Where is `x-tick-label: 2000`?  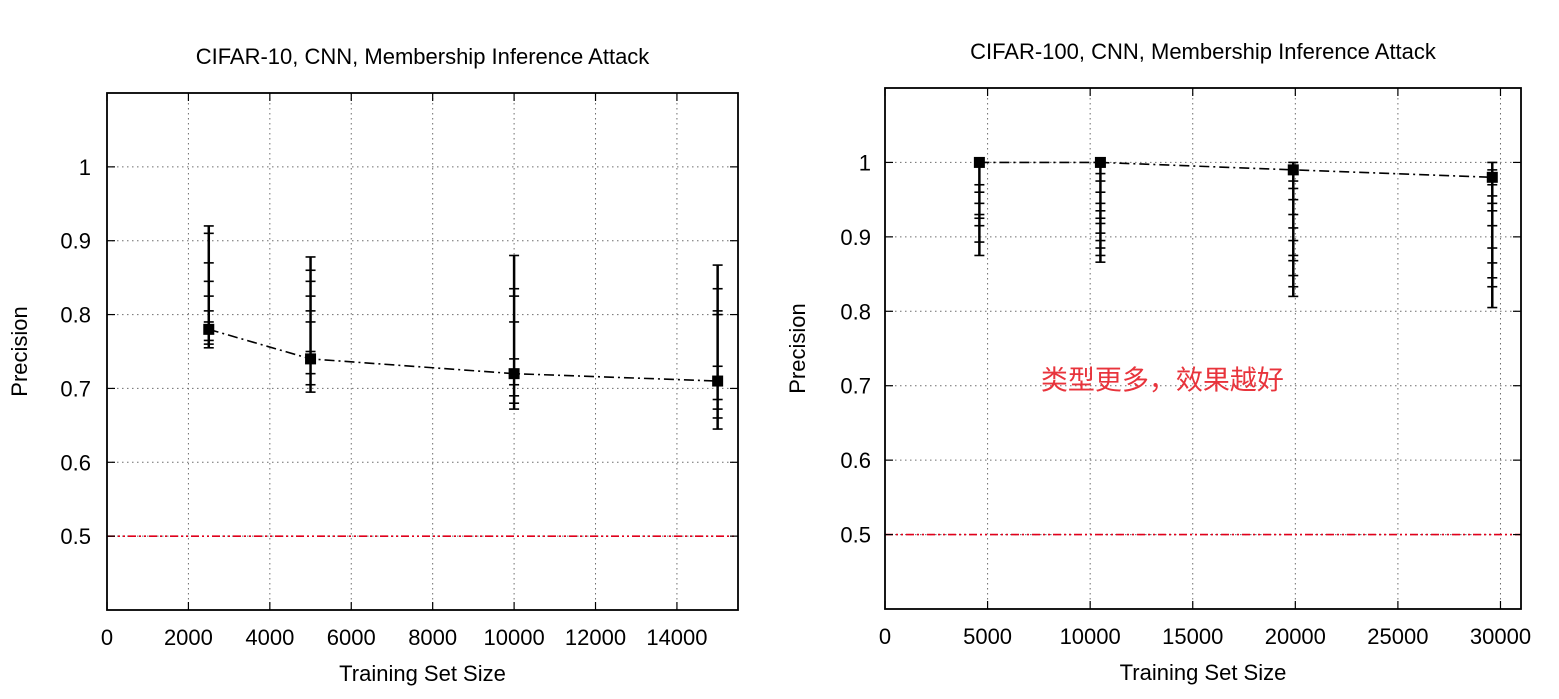
x-tick-label: 2000 is located at coordinates (188, 637).